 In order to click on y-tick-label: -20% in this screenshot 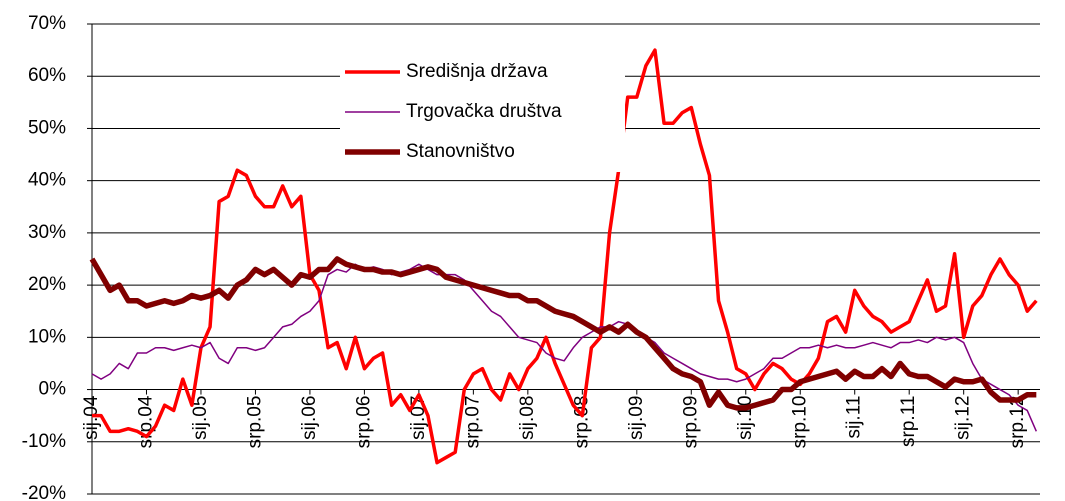, I will do `click(44, 492)`.